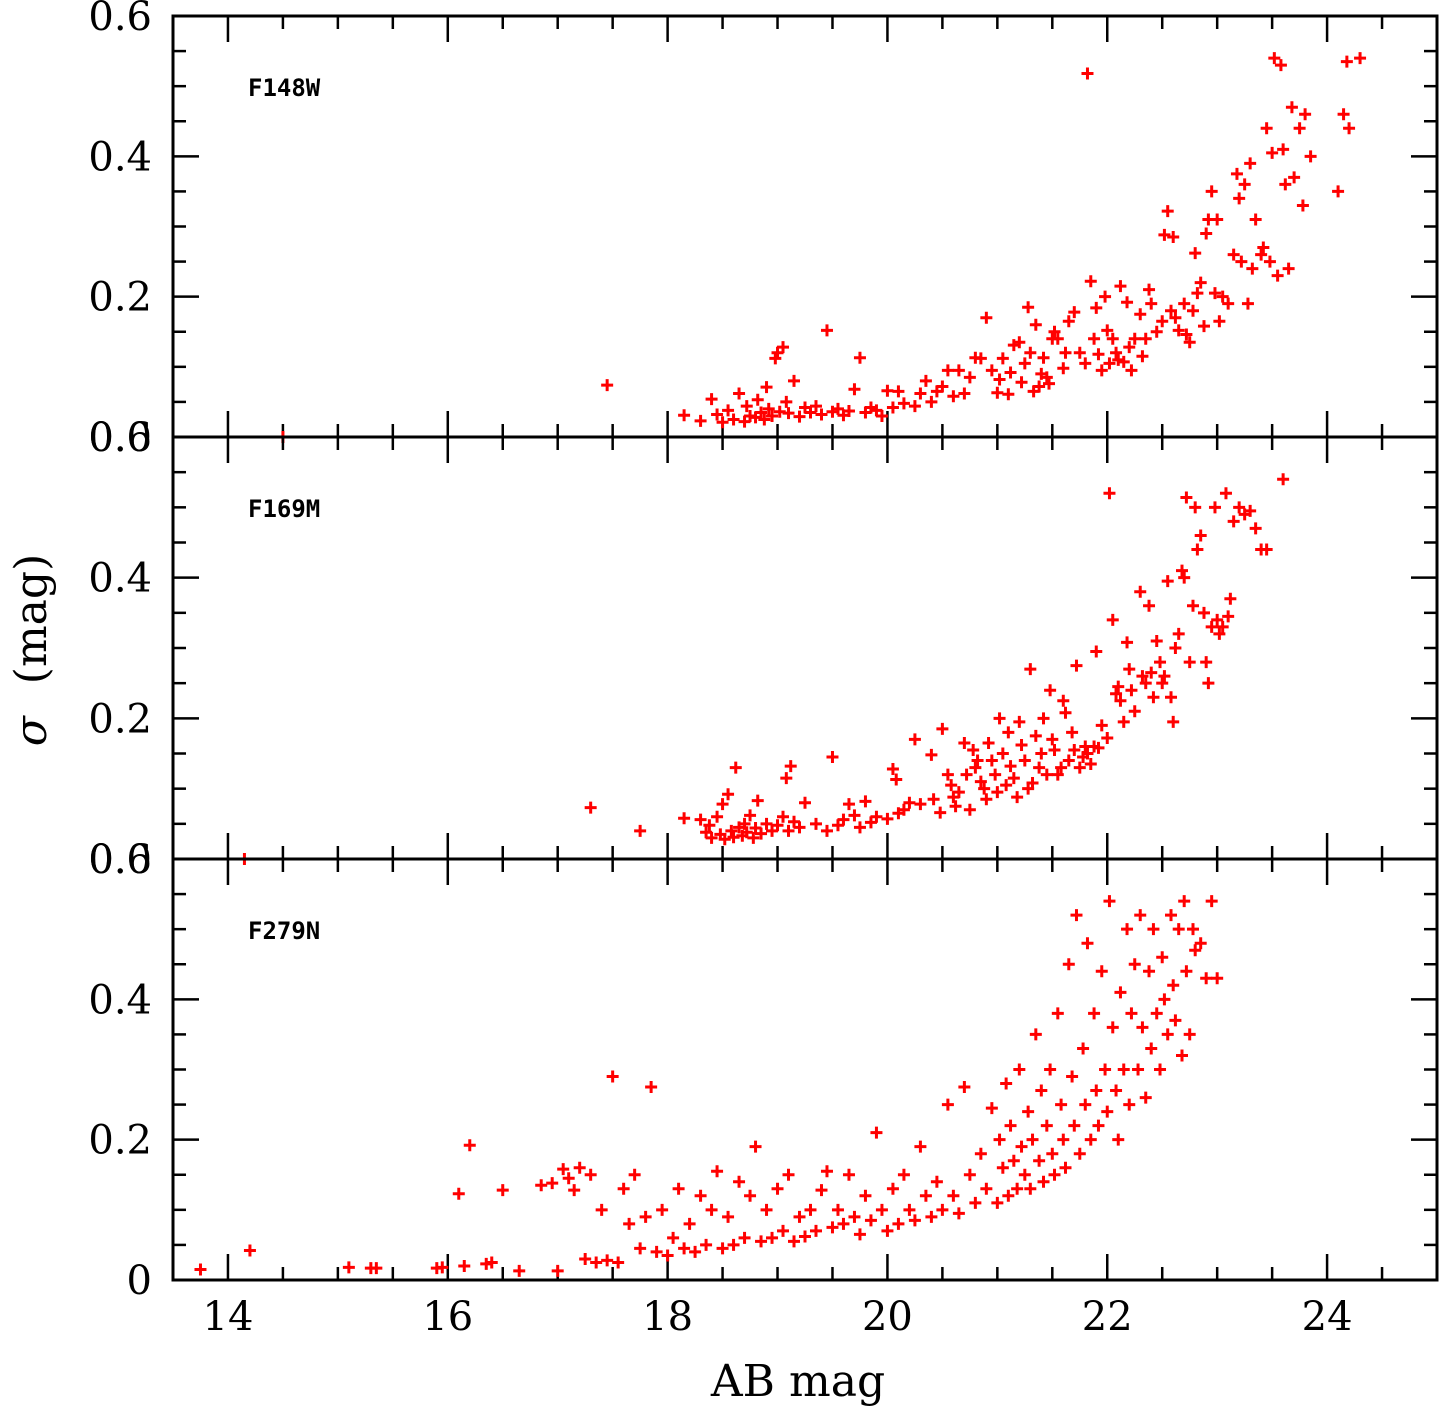 The width and height of the screenshot is (1439, 1406). What do you see at coordinates (667, 1317) in the screenshot?
I see `x-tick-label: 18` at bounding box center [667, 1317].